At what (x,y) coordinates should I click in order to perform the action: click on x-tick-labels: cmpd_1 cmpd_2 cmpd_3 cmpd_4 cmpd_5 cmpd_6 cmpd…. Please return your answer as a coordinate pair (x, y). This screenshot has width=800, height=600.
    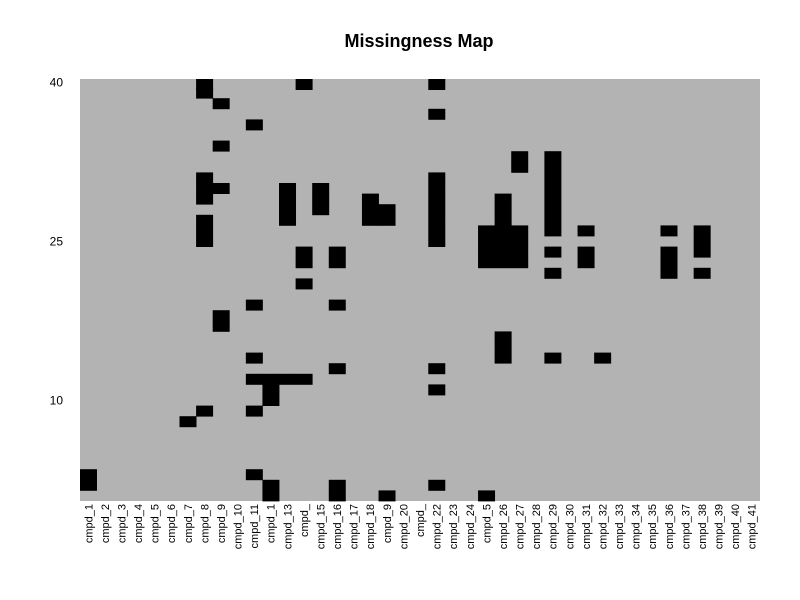
    Looking at the image, I should click on (420, 526).